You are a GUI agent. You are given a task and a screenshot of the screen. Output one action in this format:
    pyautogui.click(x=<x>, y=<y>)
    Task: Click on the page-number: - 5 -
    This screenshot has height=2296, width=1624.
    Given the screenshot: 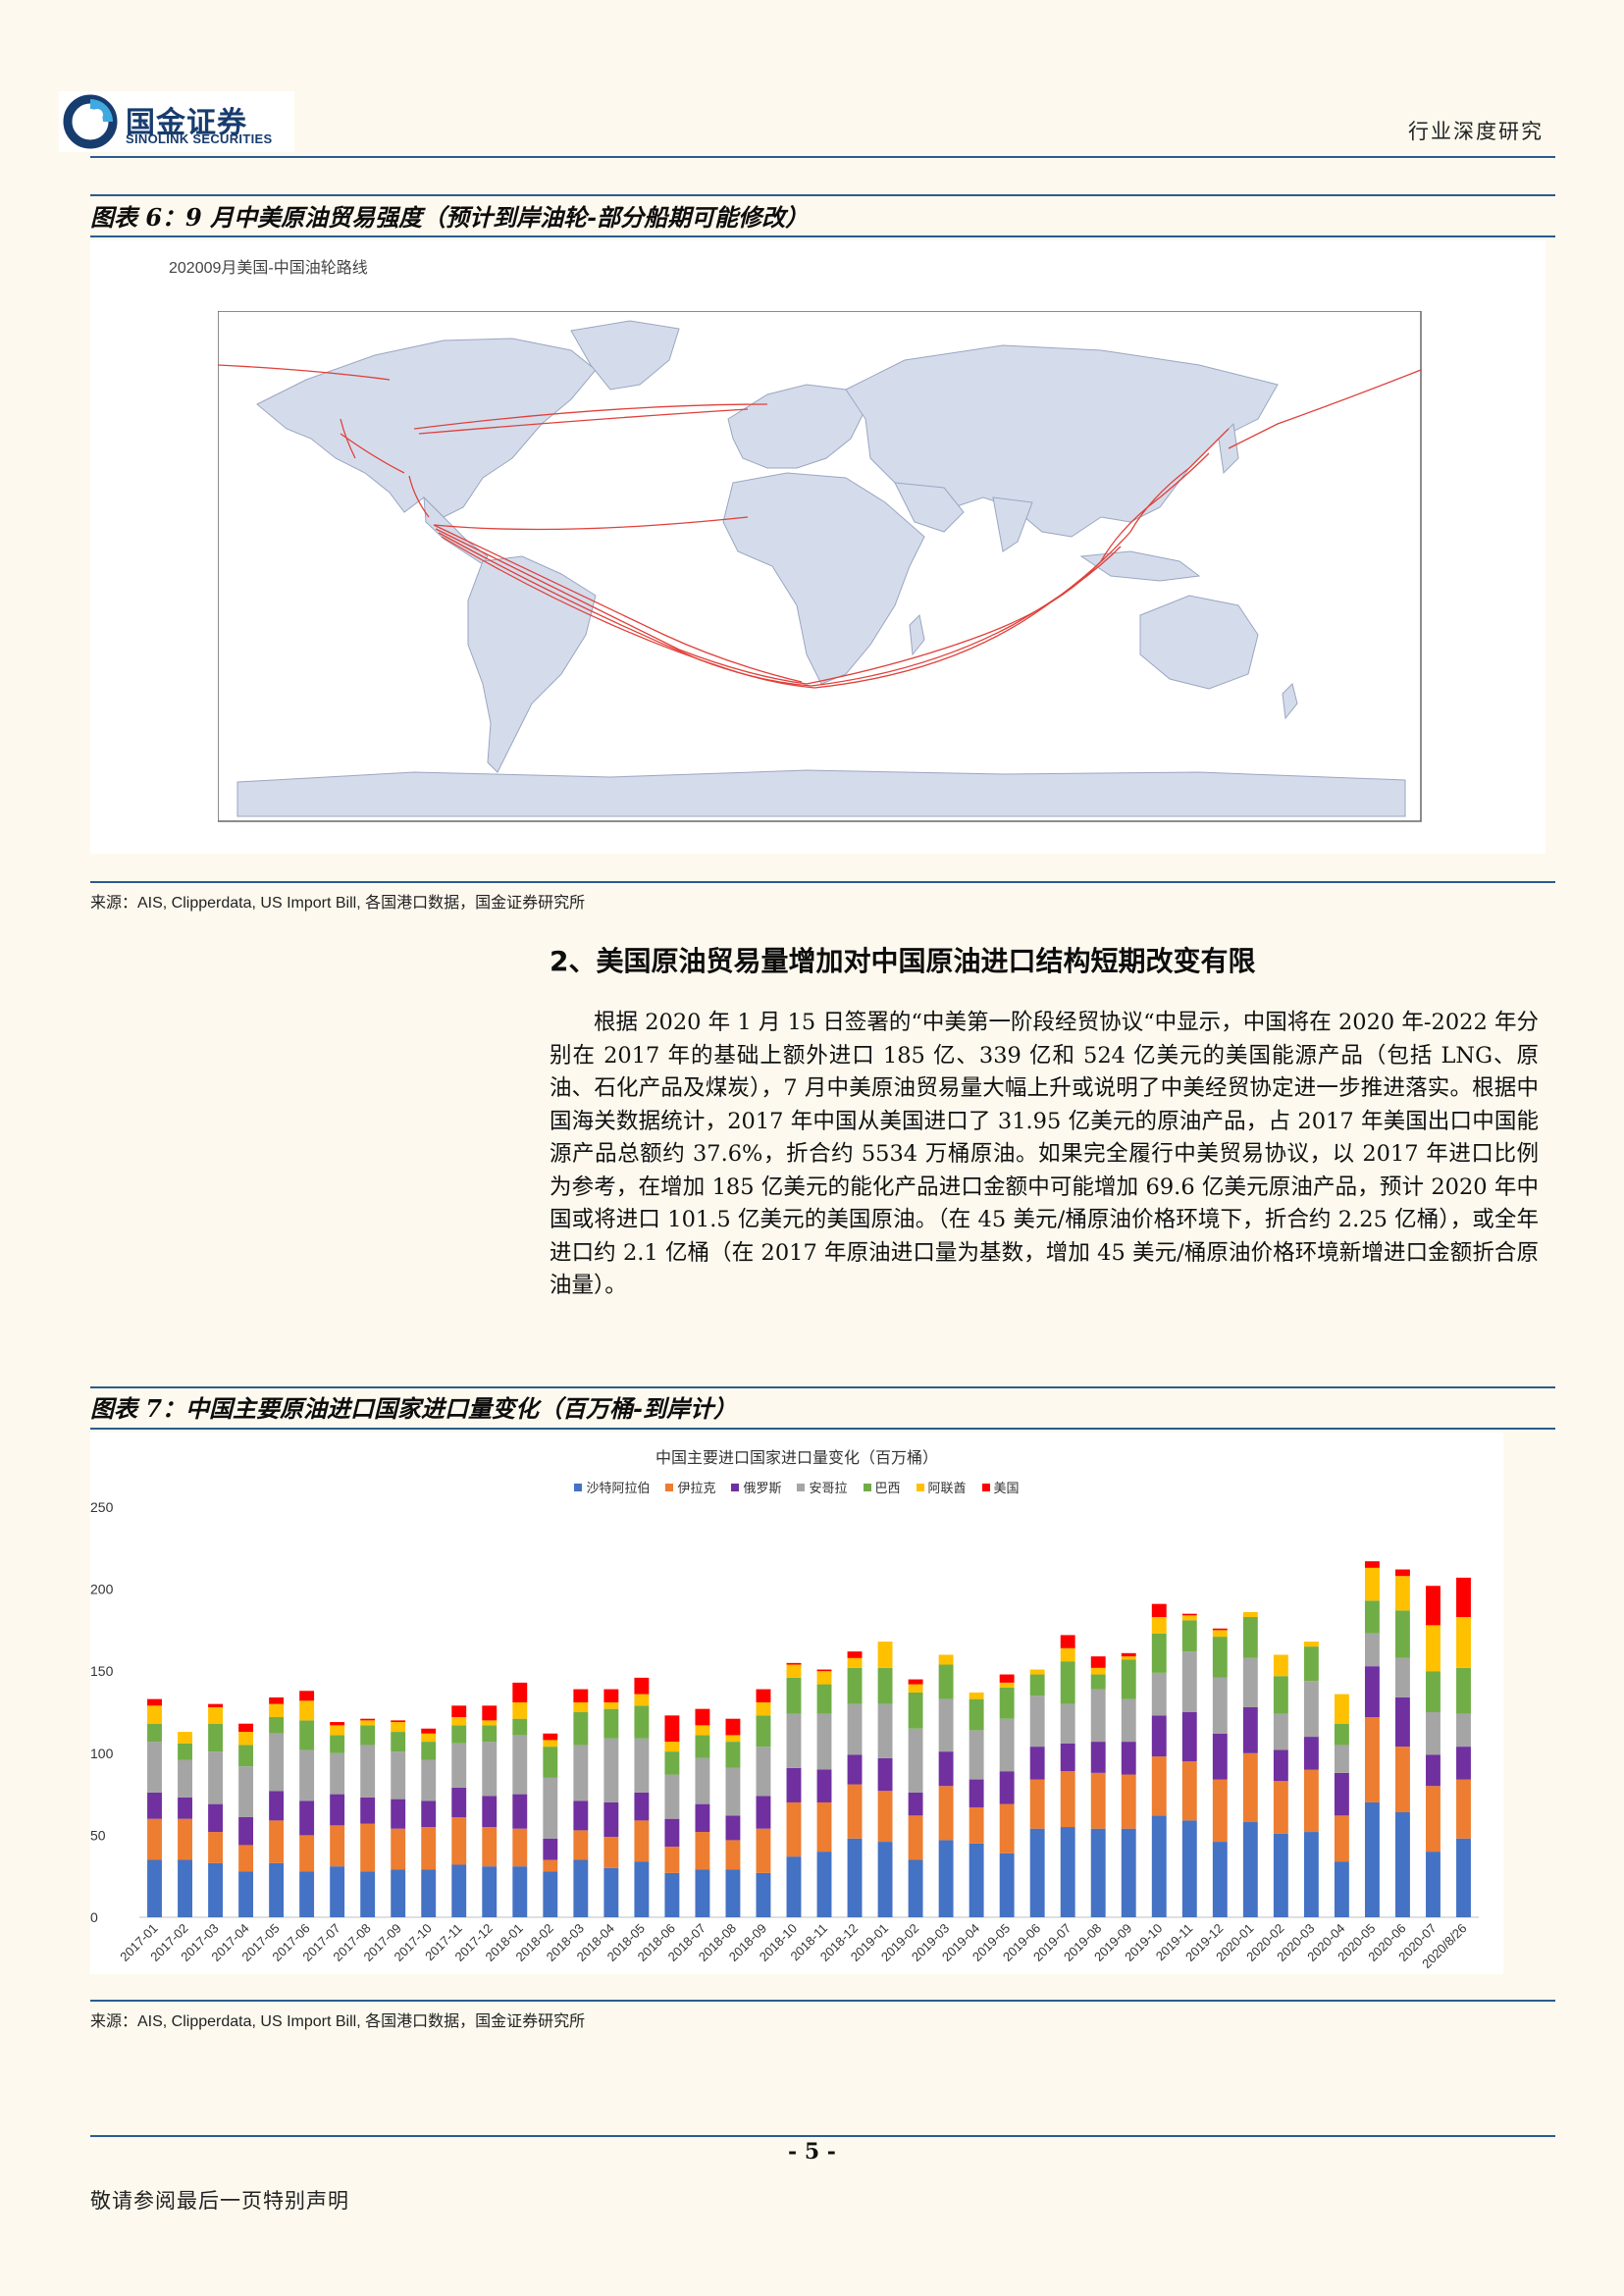 What is the action you would take?
    pyautogui.click(x=812, y=2152)
    